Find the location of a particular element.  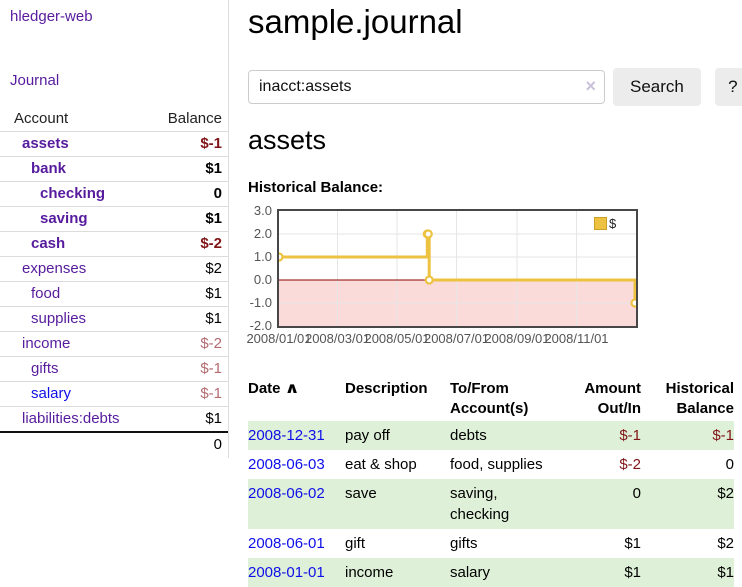

column-header-accounts: To/From Account(s) is located at coordinates (489, 398).